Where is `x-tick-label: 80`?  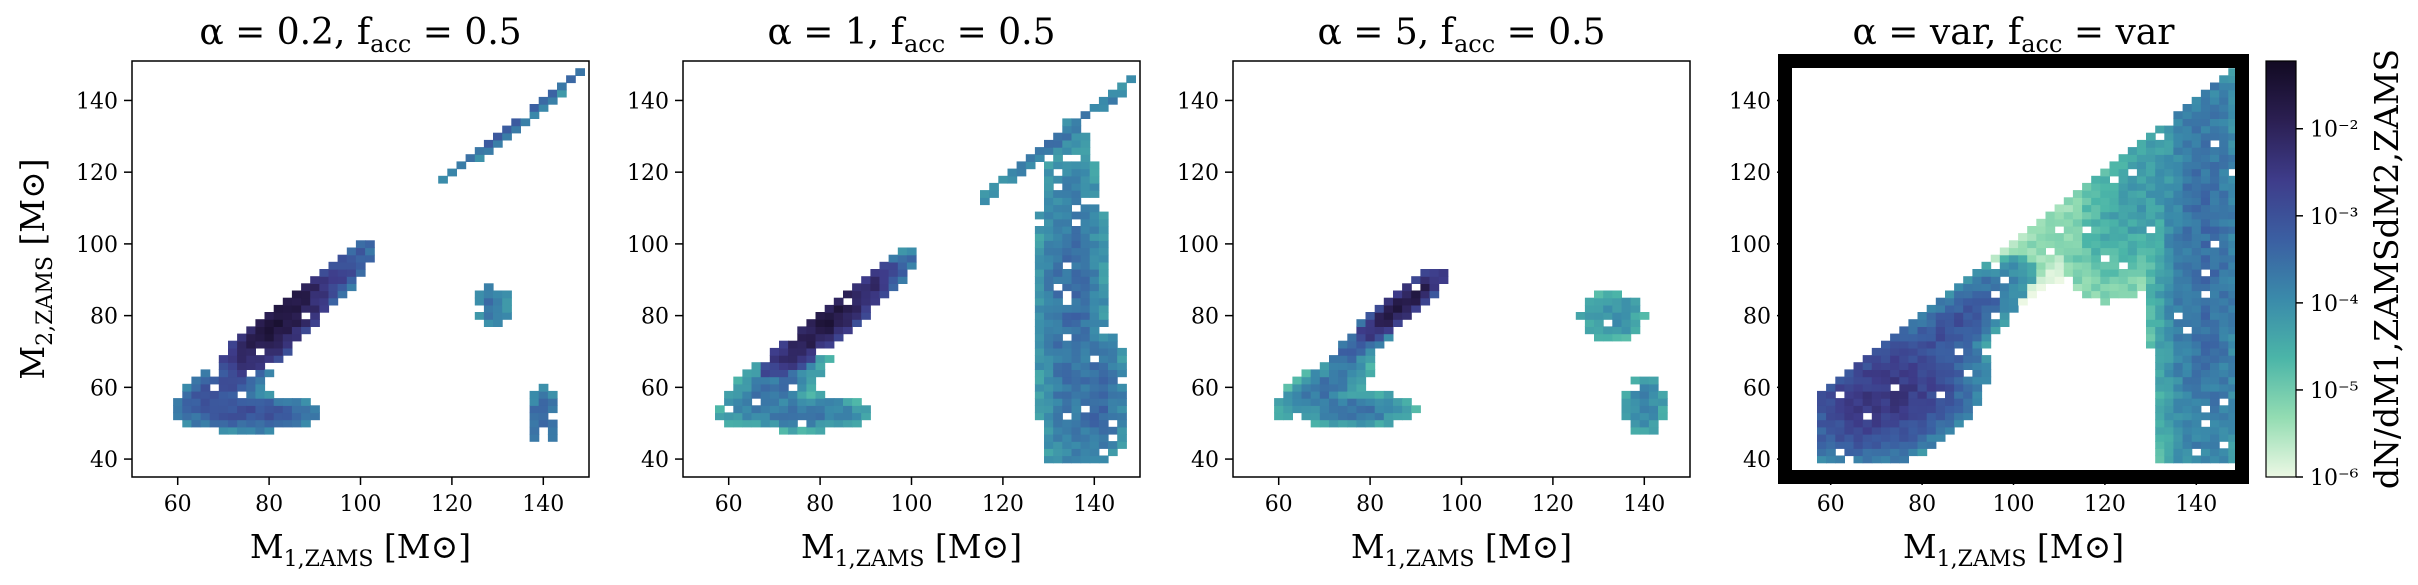 x-tick-label: 80 is located at coordinates (269, 504).